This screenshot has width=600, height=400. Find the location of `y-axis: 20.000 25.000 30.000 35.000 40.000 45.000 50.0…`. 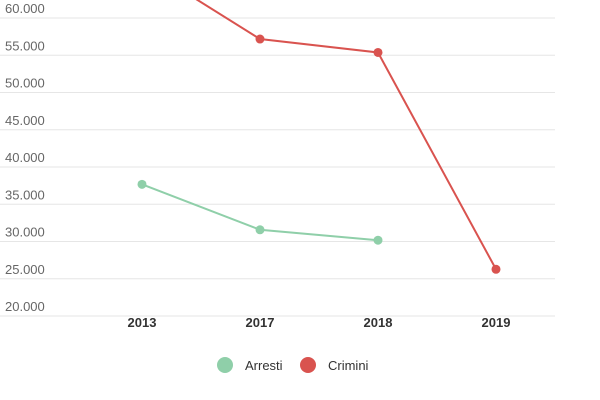

y-axis: 20.000 25.000 30.000 35.000 40.000 45.000 50.0… is located at coordinates (25, 157).